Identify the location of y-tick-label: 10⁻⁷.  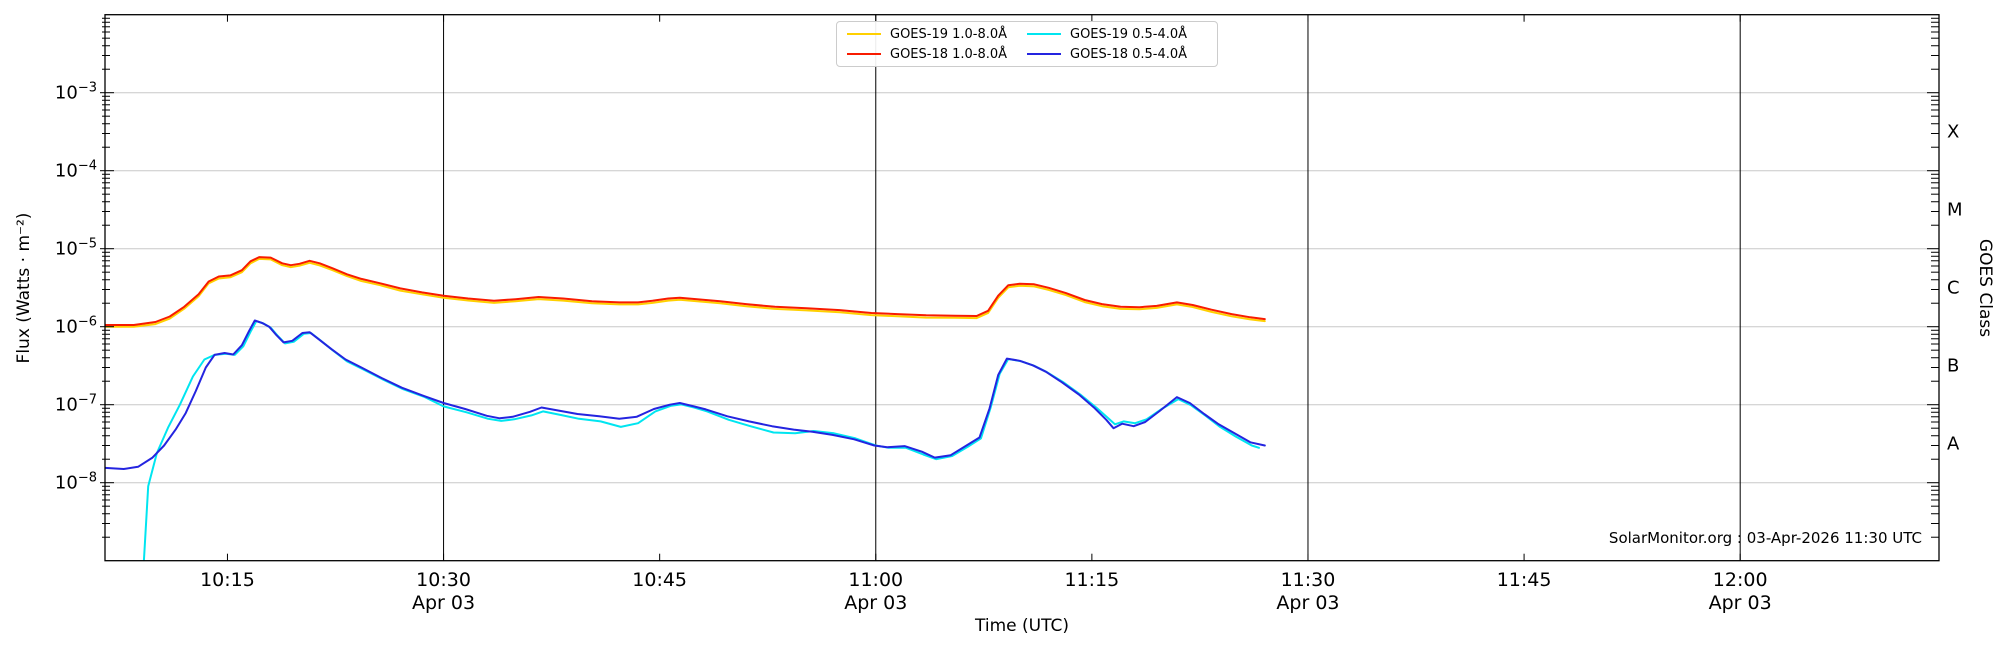
(75, 404).